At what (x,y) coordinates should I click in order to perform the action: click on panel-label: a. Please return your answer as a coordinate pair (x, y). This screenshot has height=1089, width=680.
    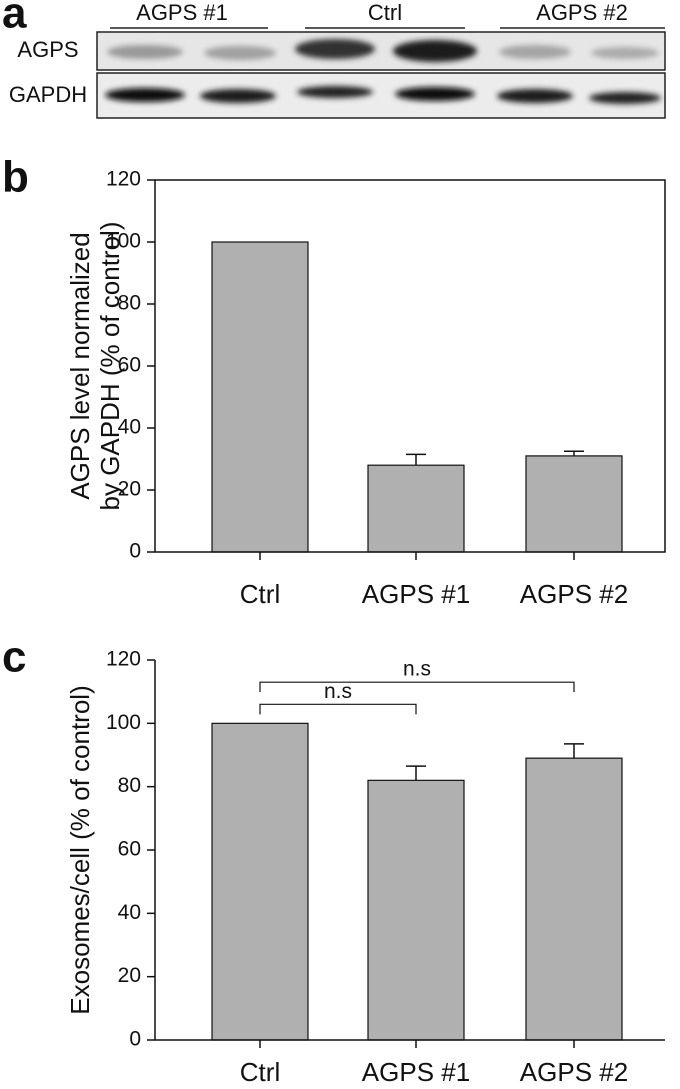
    Looking at the image, I should click on (14, 19).